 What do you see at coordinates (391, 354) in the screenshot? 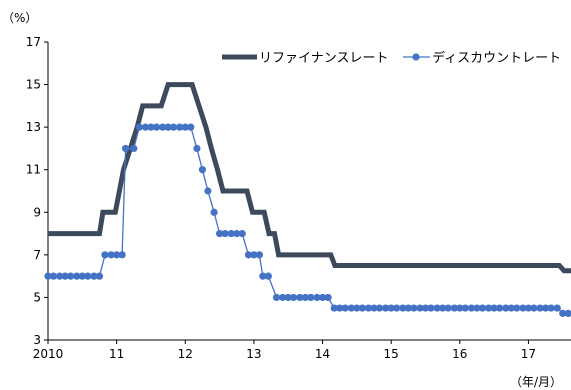
I see `x-tick-label: 15` at bounding box center [391, 354].